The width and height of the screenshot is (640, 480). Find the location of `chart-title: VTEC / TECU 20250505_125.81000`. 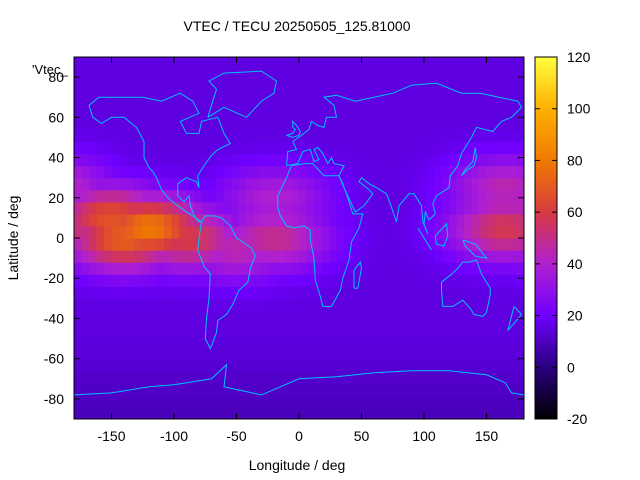

chart-title: VTEC / TECU 20250505_125.81000 is located at coordinates (296, 26).